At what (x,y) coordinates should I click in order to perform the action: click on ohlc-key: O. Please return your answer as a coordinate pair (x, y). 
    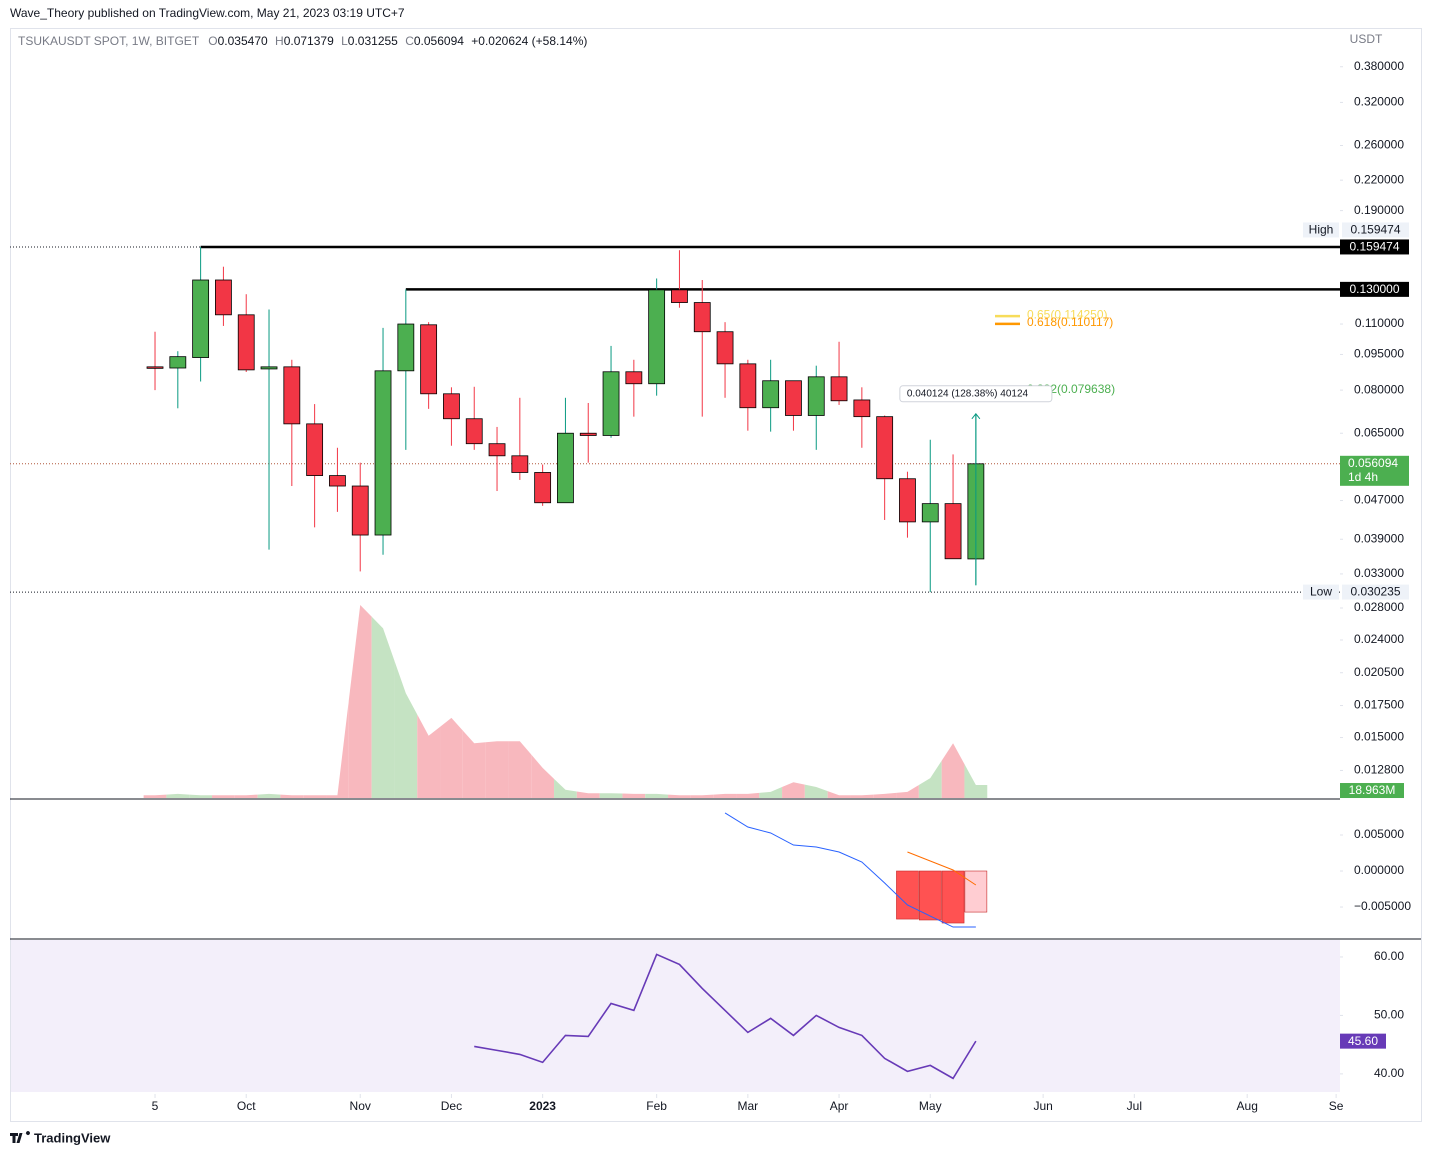
    Looking at the image, I should click on (212, 41).